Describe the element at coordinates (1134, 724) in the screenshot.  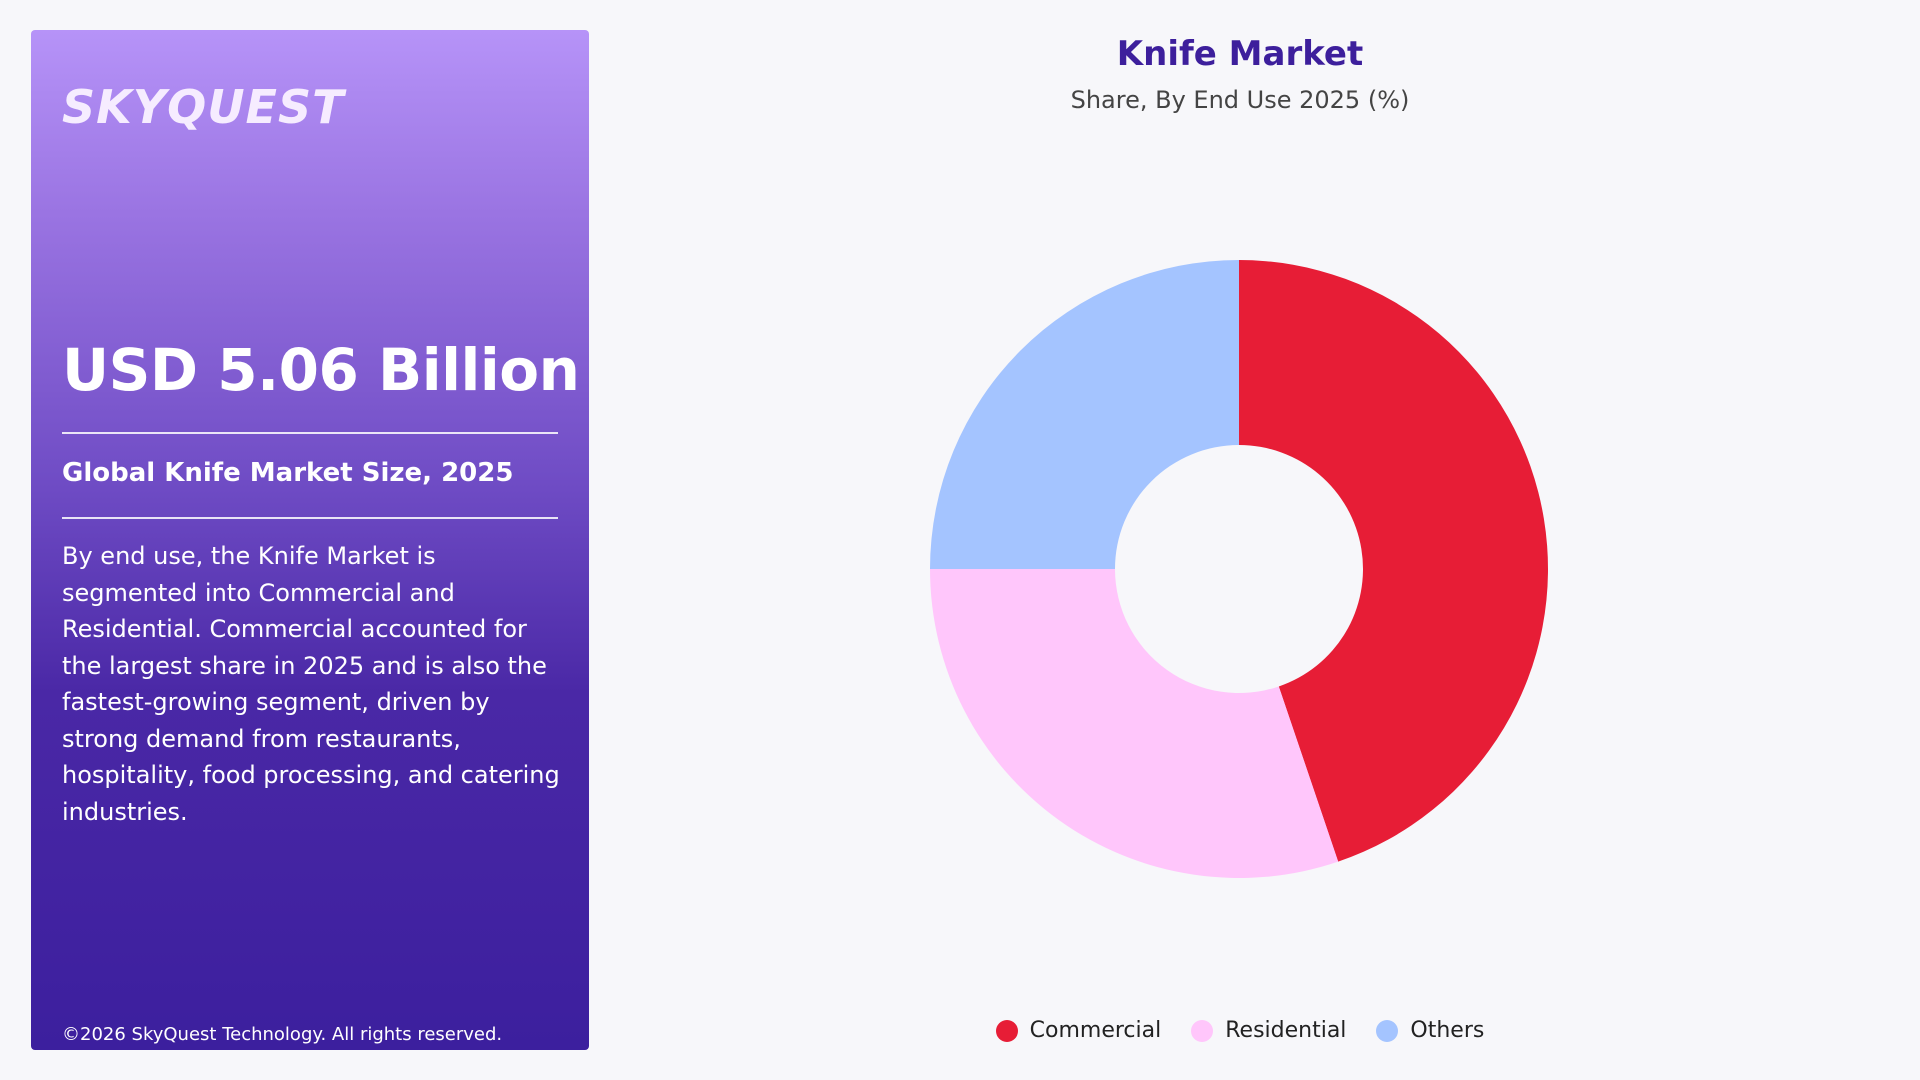
I see `donut-slice-residential` at that location.